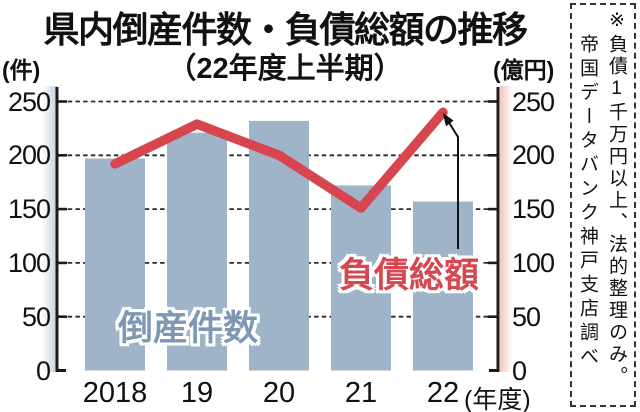 This screenshot has width=640, height=412. Describe the element at coordinates (533, 101) in the screenshot. I see `y-tick-label-right-250: 250` at that location.